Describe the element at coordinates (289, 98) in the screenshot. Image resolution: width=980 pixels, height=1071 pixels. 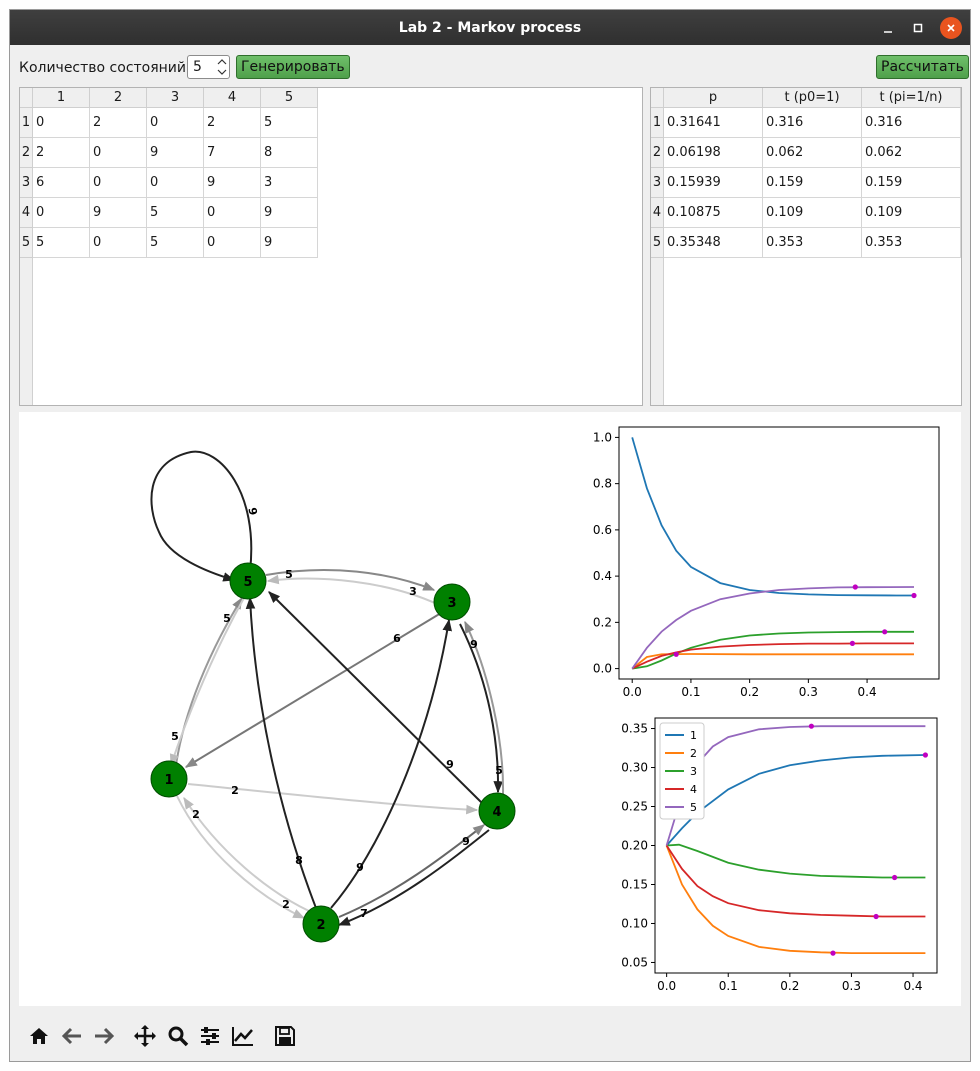
I see `matrix-col-header: 5` at that location.